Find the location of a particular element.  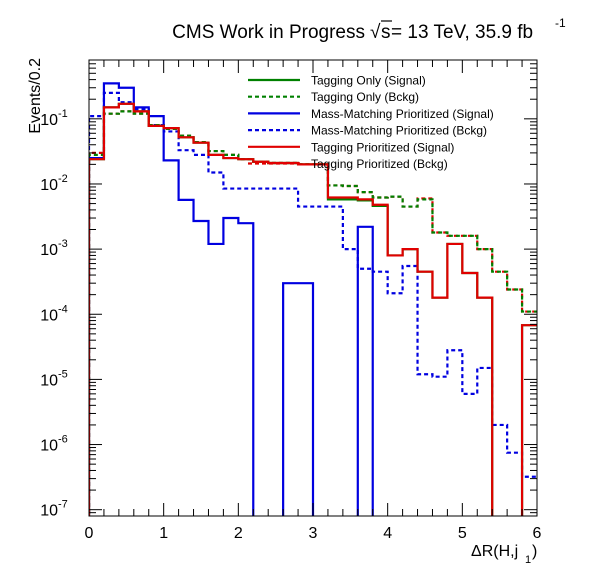

legend-label: Mass-Matching Prioritized (Signal) is located at coordinates (402, 114).